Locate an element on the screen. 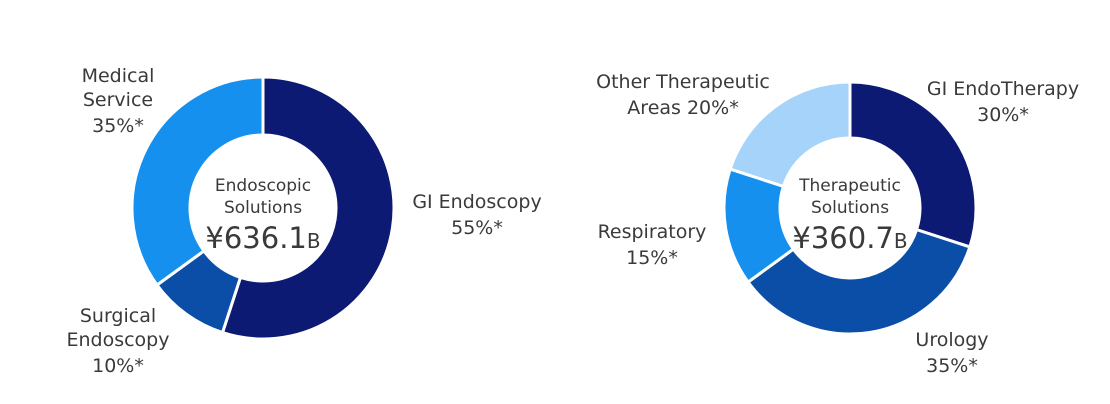 The height and width of the screenshot is (404, 1110). center-total-value: ¥636.1B is located at coordinates (262, 238).